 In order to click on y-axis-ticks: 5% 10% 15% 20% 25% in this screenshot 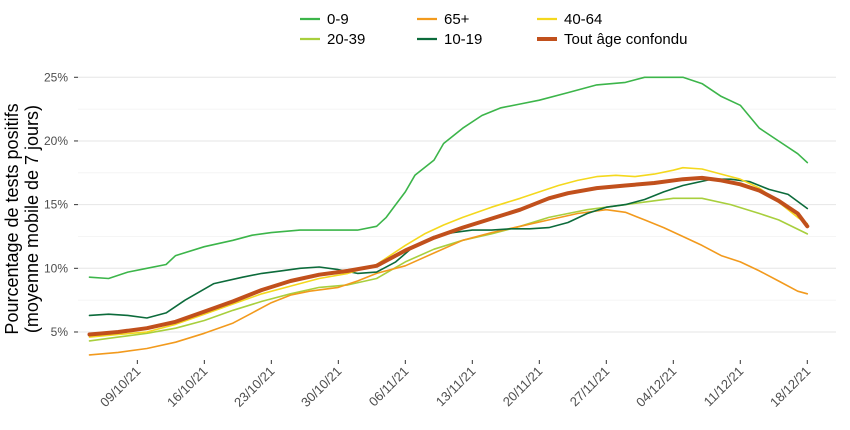, I will do `click(61, 204)`.